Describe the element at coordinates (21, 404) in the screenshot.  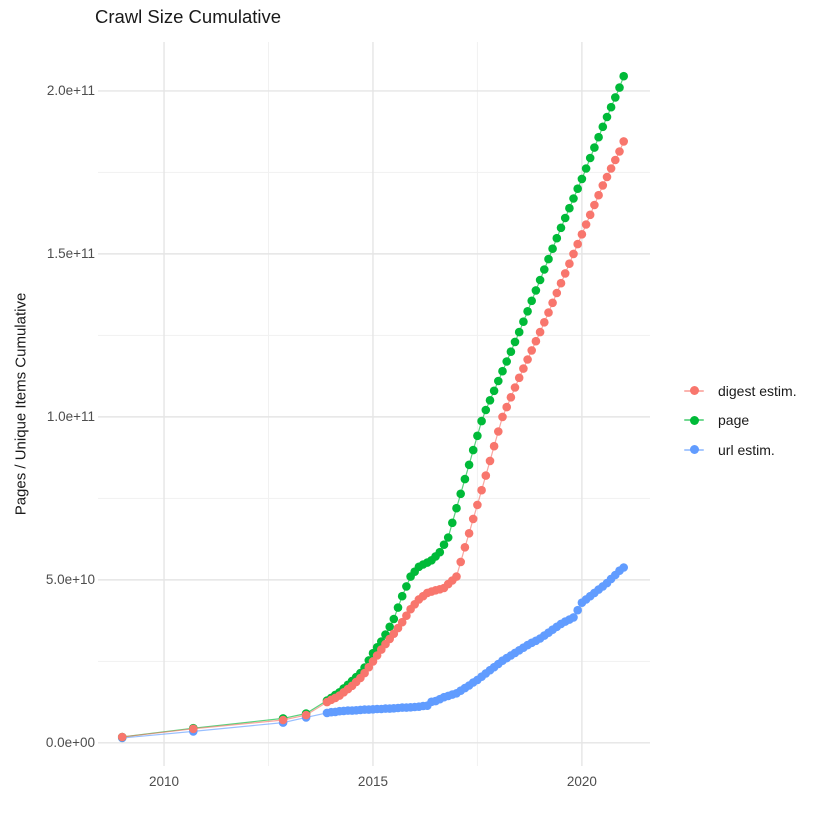
I see `y-axis-title: Pages / Unique Items Cumulative` at that location.